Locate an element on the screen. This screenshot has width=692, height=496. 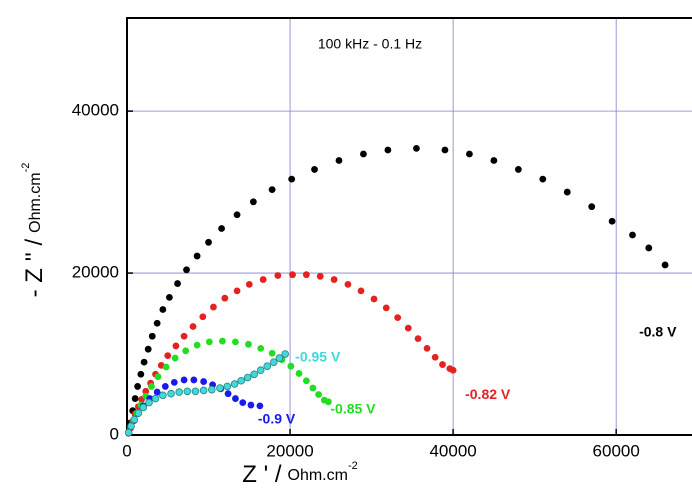
y-label-main: - Z '' / is located at coordinates (34, 268).